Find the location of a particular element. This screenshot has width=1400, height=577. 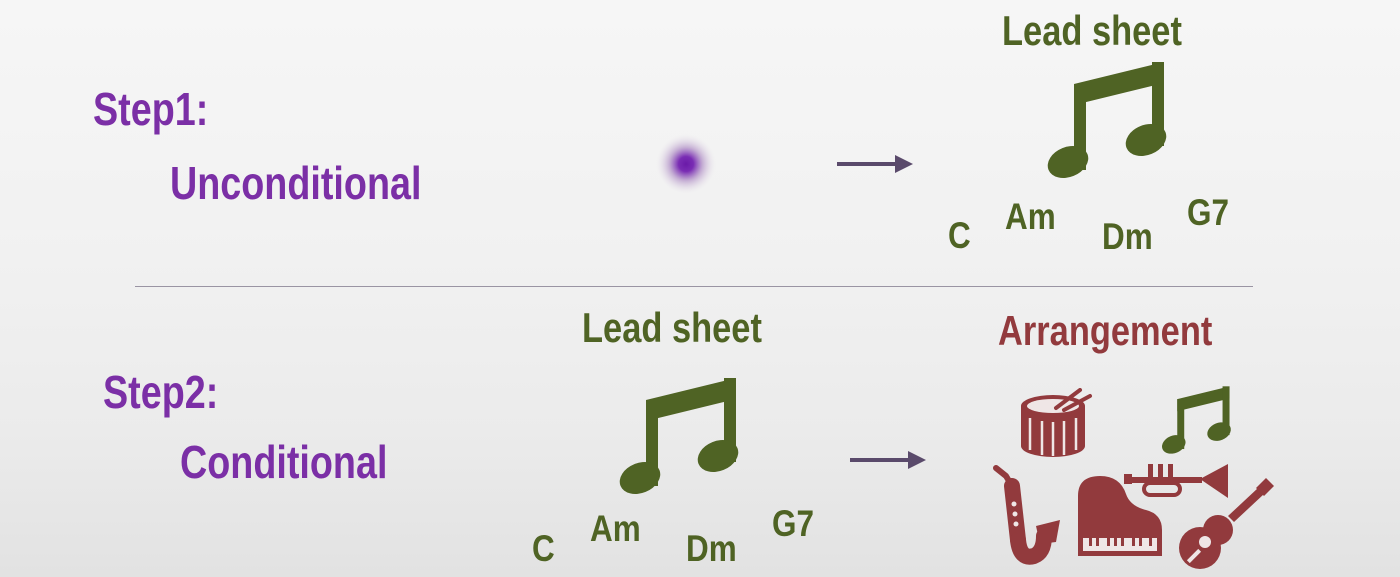

step2-label: Step2: is located at coordinates (161, 392).